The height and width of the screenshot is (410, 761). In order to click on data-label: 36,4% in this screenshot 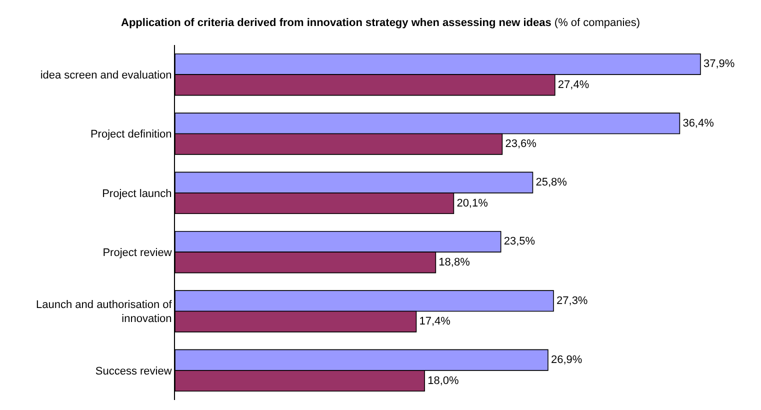, I will do `click(698, 123)`.